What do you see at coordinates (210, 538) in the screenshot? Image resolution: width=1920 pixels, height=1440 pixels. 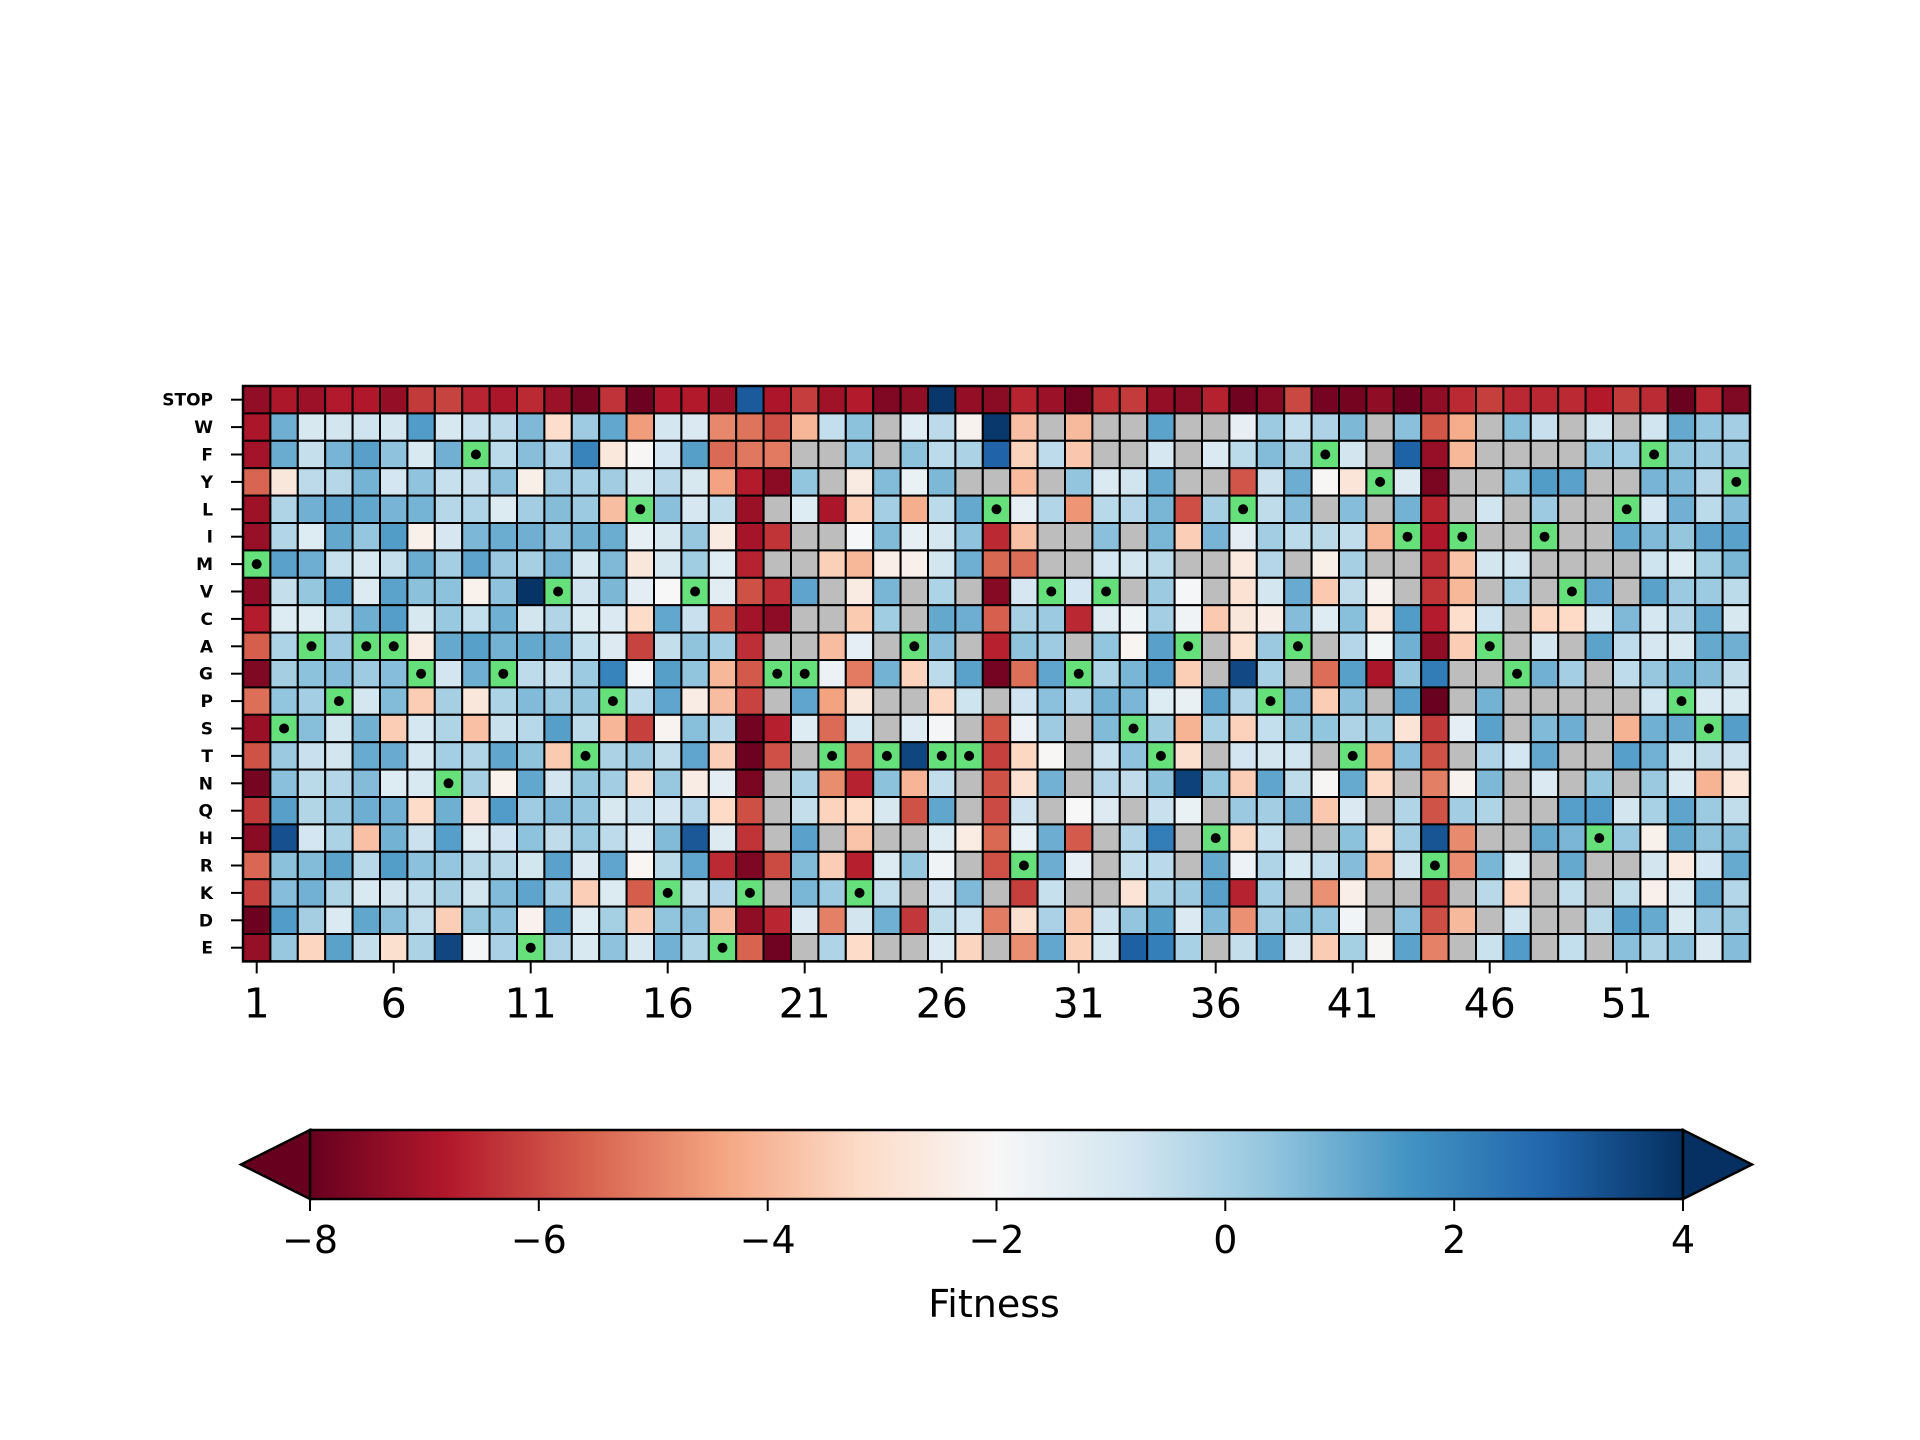 I see `row-label: I` at bounding box center [210, 538].